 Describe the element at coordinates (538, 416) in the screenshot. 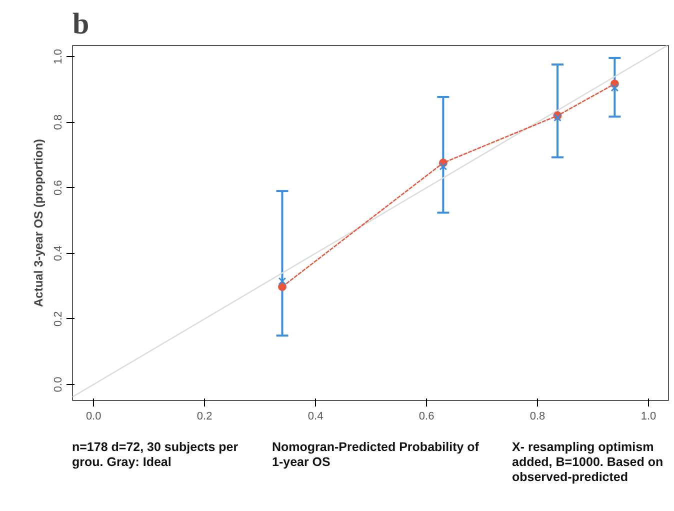

I see `x-tick-label: 0.8` at that location.